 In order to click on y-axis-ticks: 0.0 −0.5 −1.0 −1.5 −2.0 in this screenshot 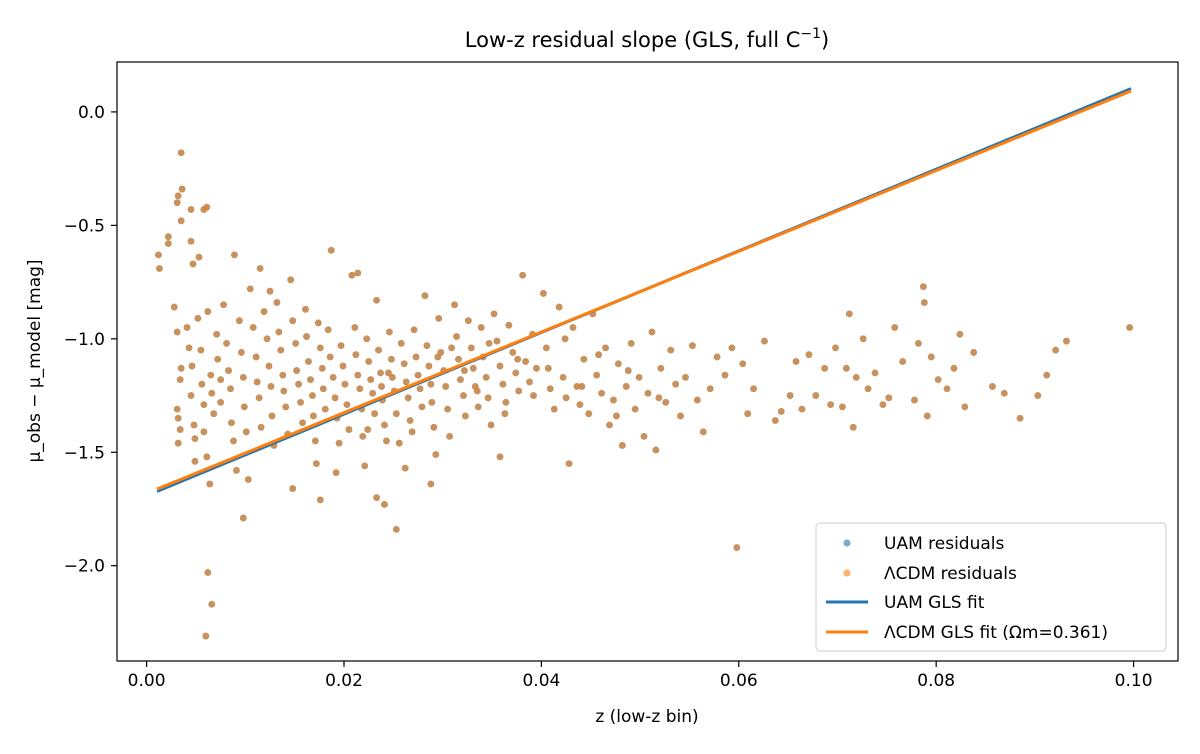, I will do `click(90, 340)`.